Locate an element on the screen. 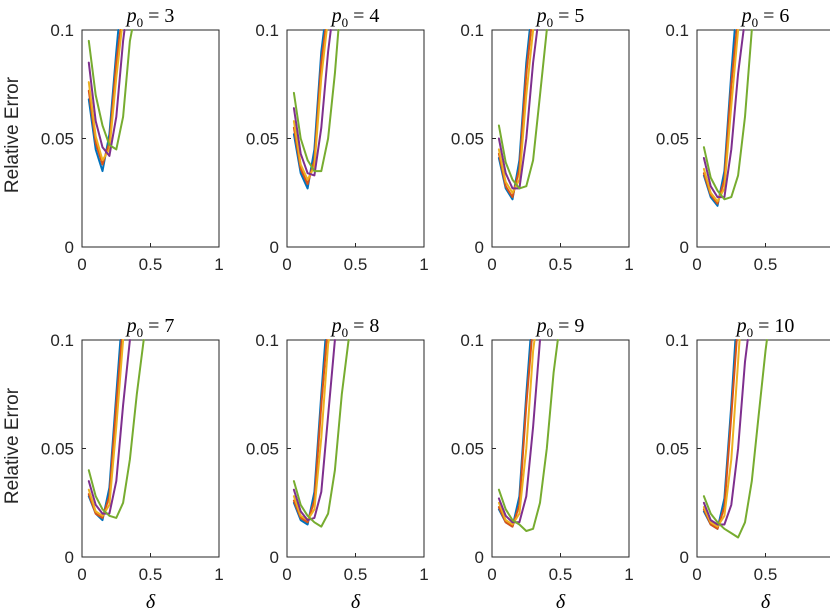 Image resolution: width=830 pixels, height=612 pixels. panel-2: 0 0.5 1 0 0.05 0.1 p0 = 4 is located at coordinates (337, 139).